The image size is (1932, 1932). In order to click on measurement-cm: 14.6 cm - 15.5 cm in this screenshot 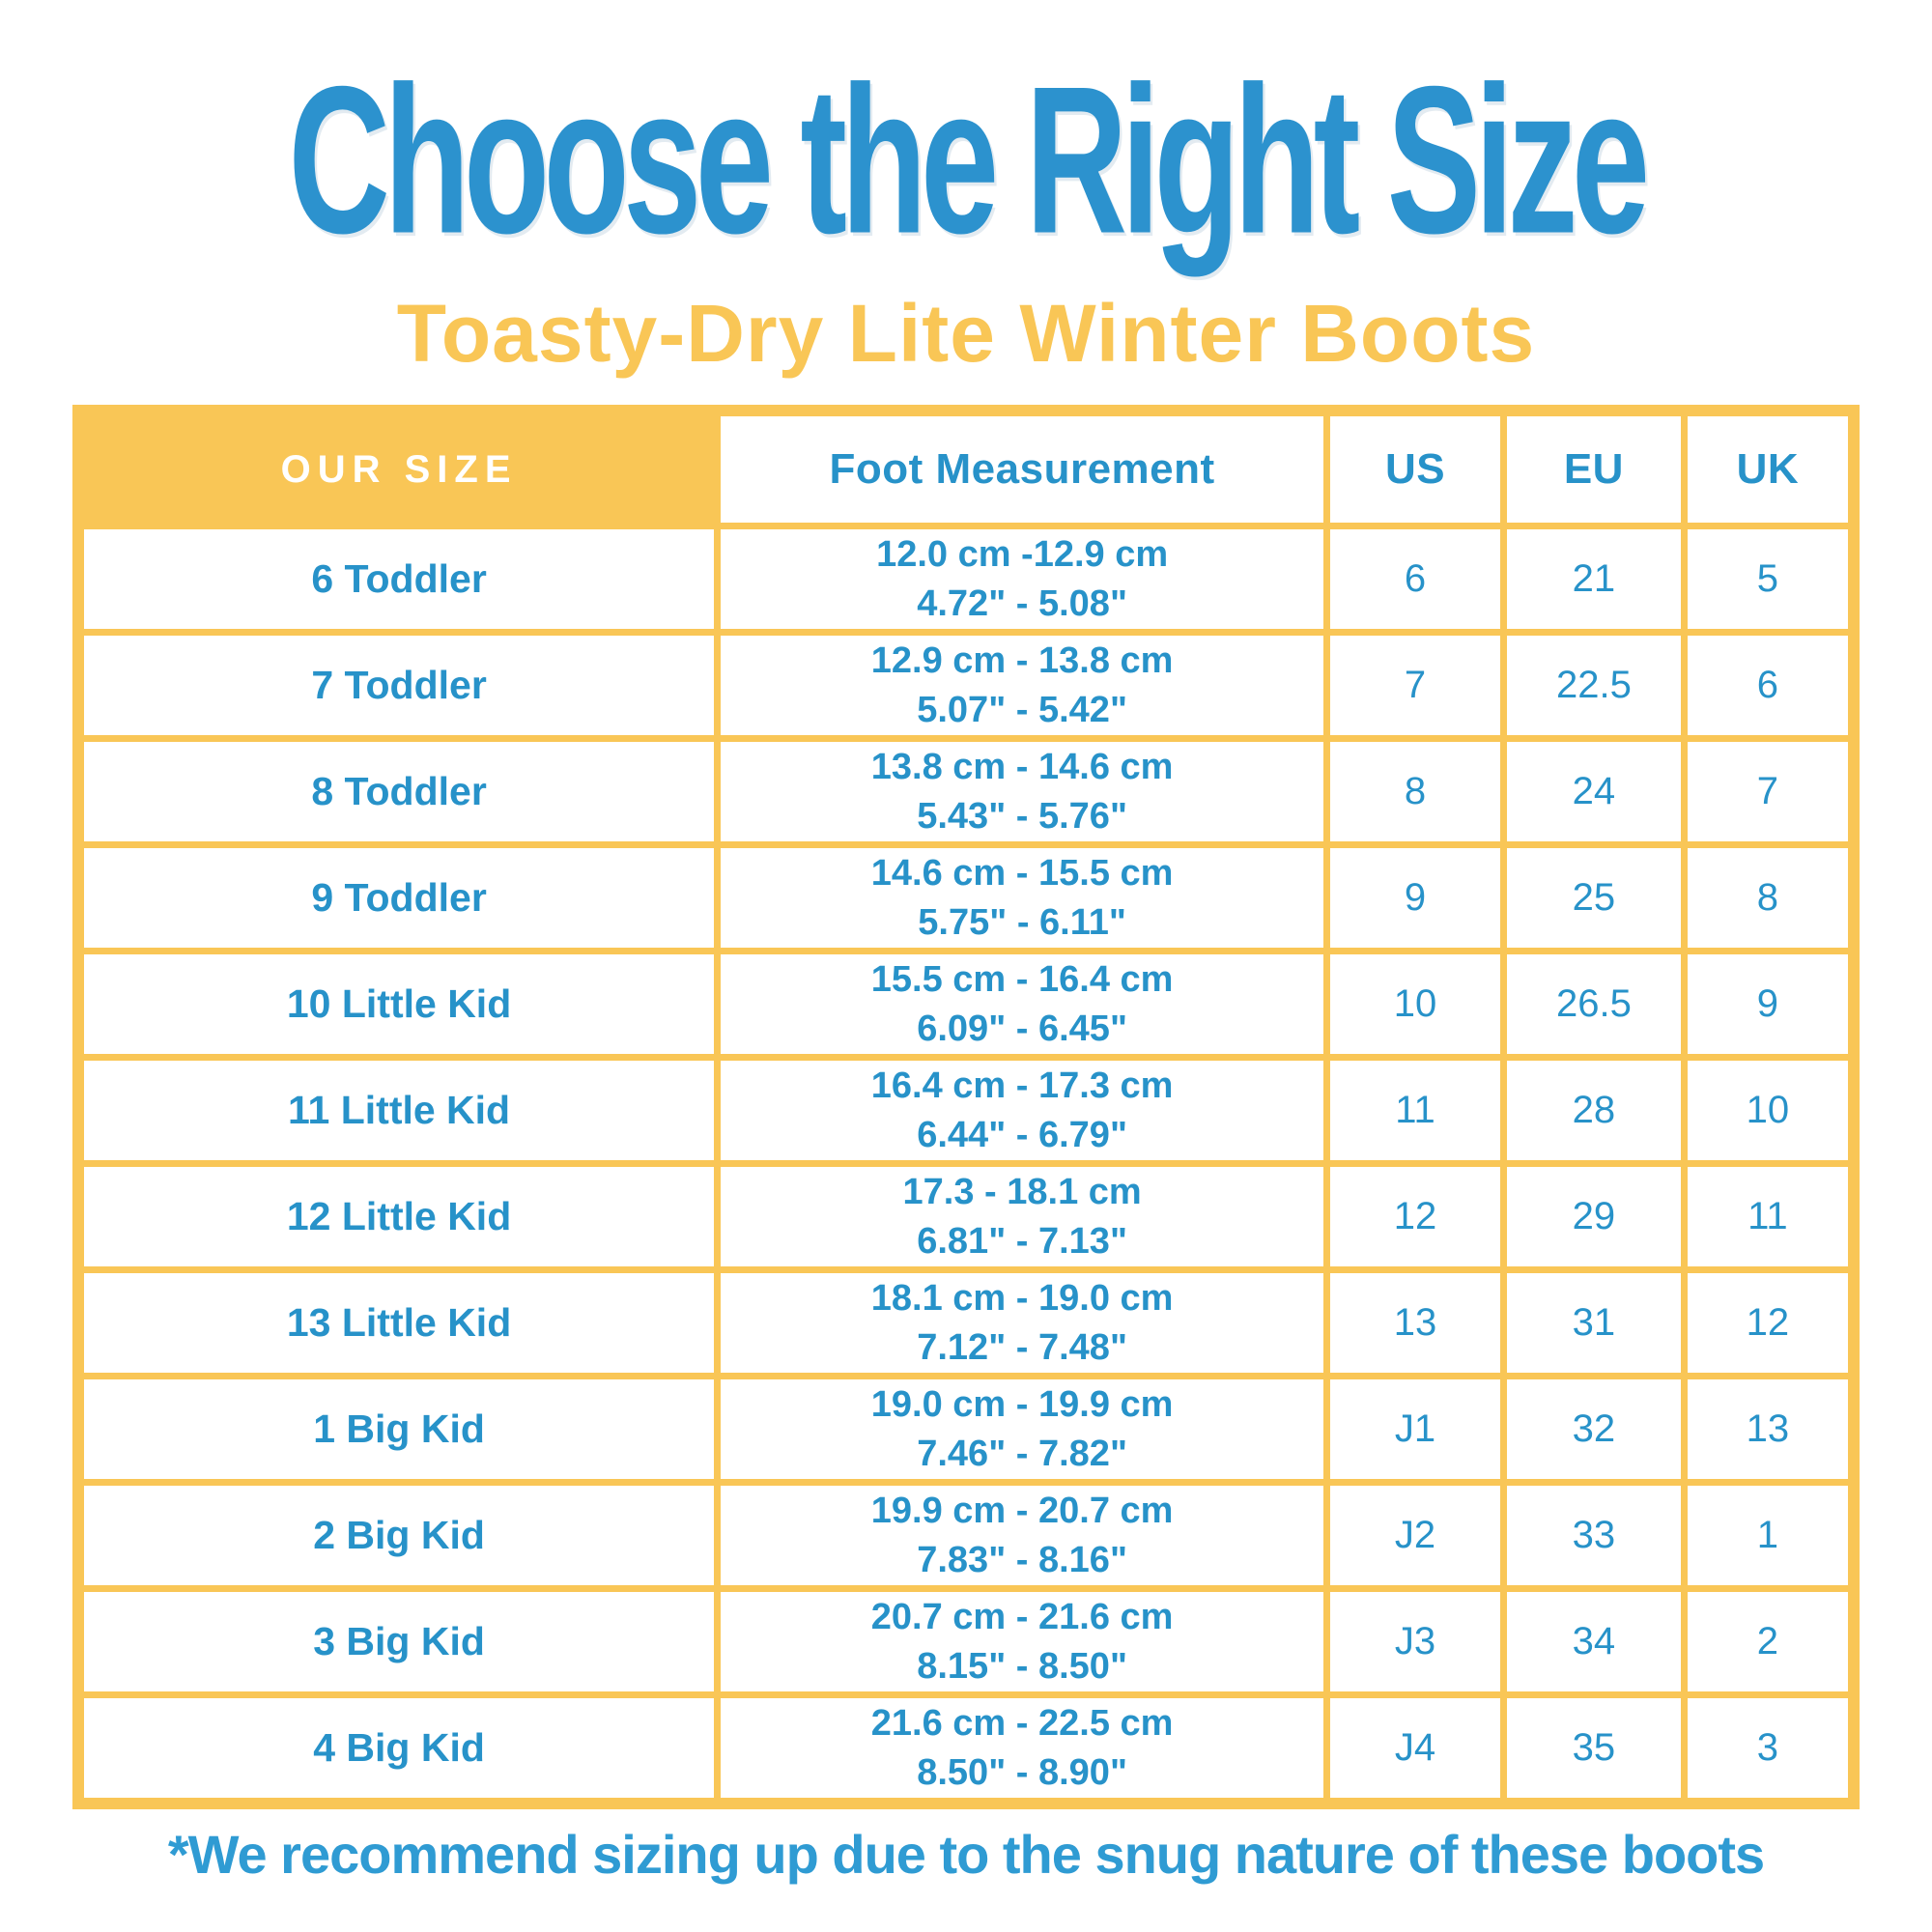, I will do `click(1022, 874)`.